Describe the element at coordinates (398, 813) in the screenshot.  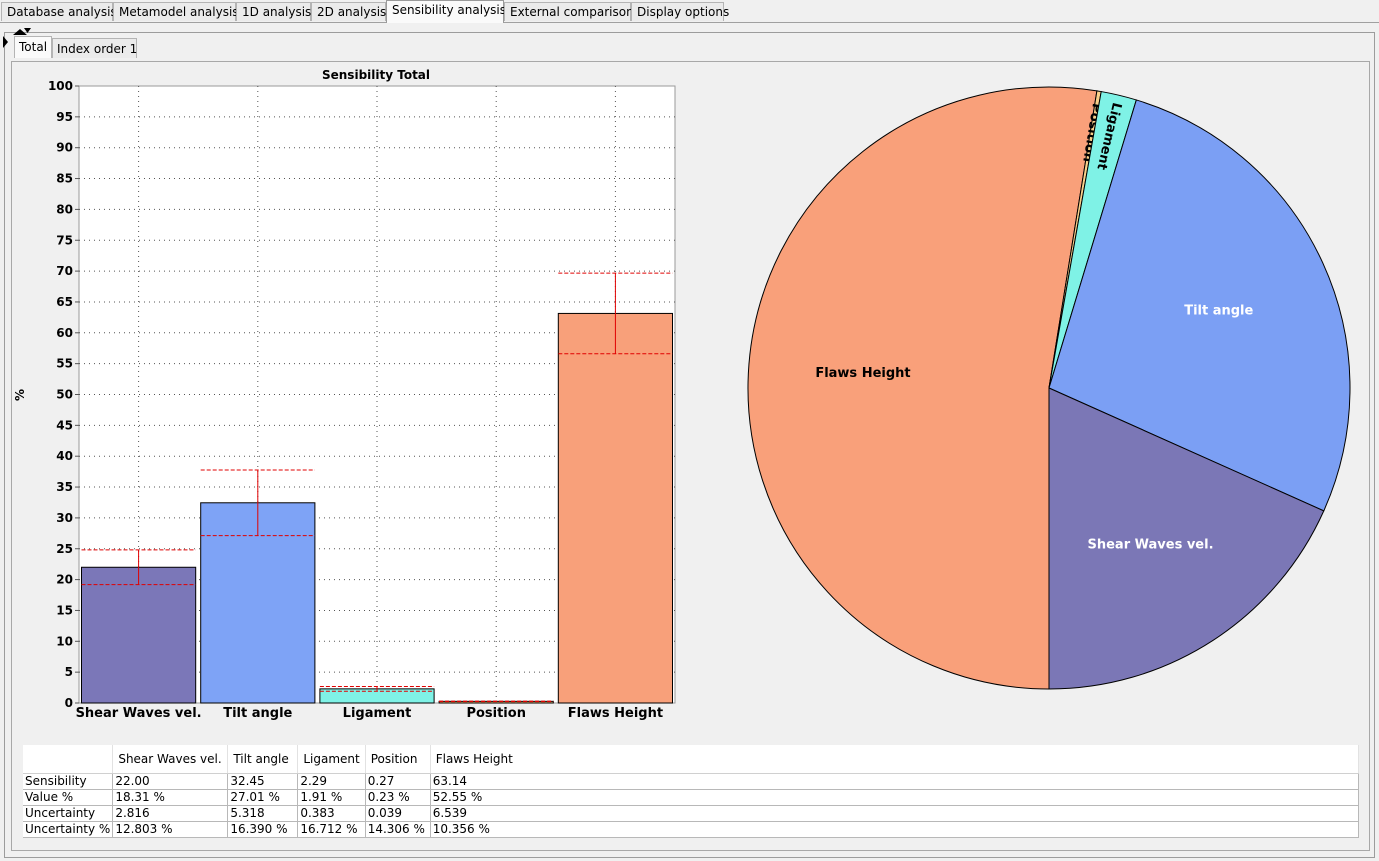
I see `table-cell: 0.039` at that location.